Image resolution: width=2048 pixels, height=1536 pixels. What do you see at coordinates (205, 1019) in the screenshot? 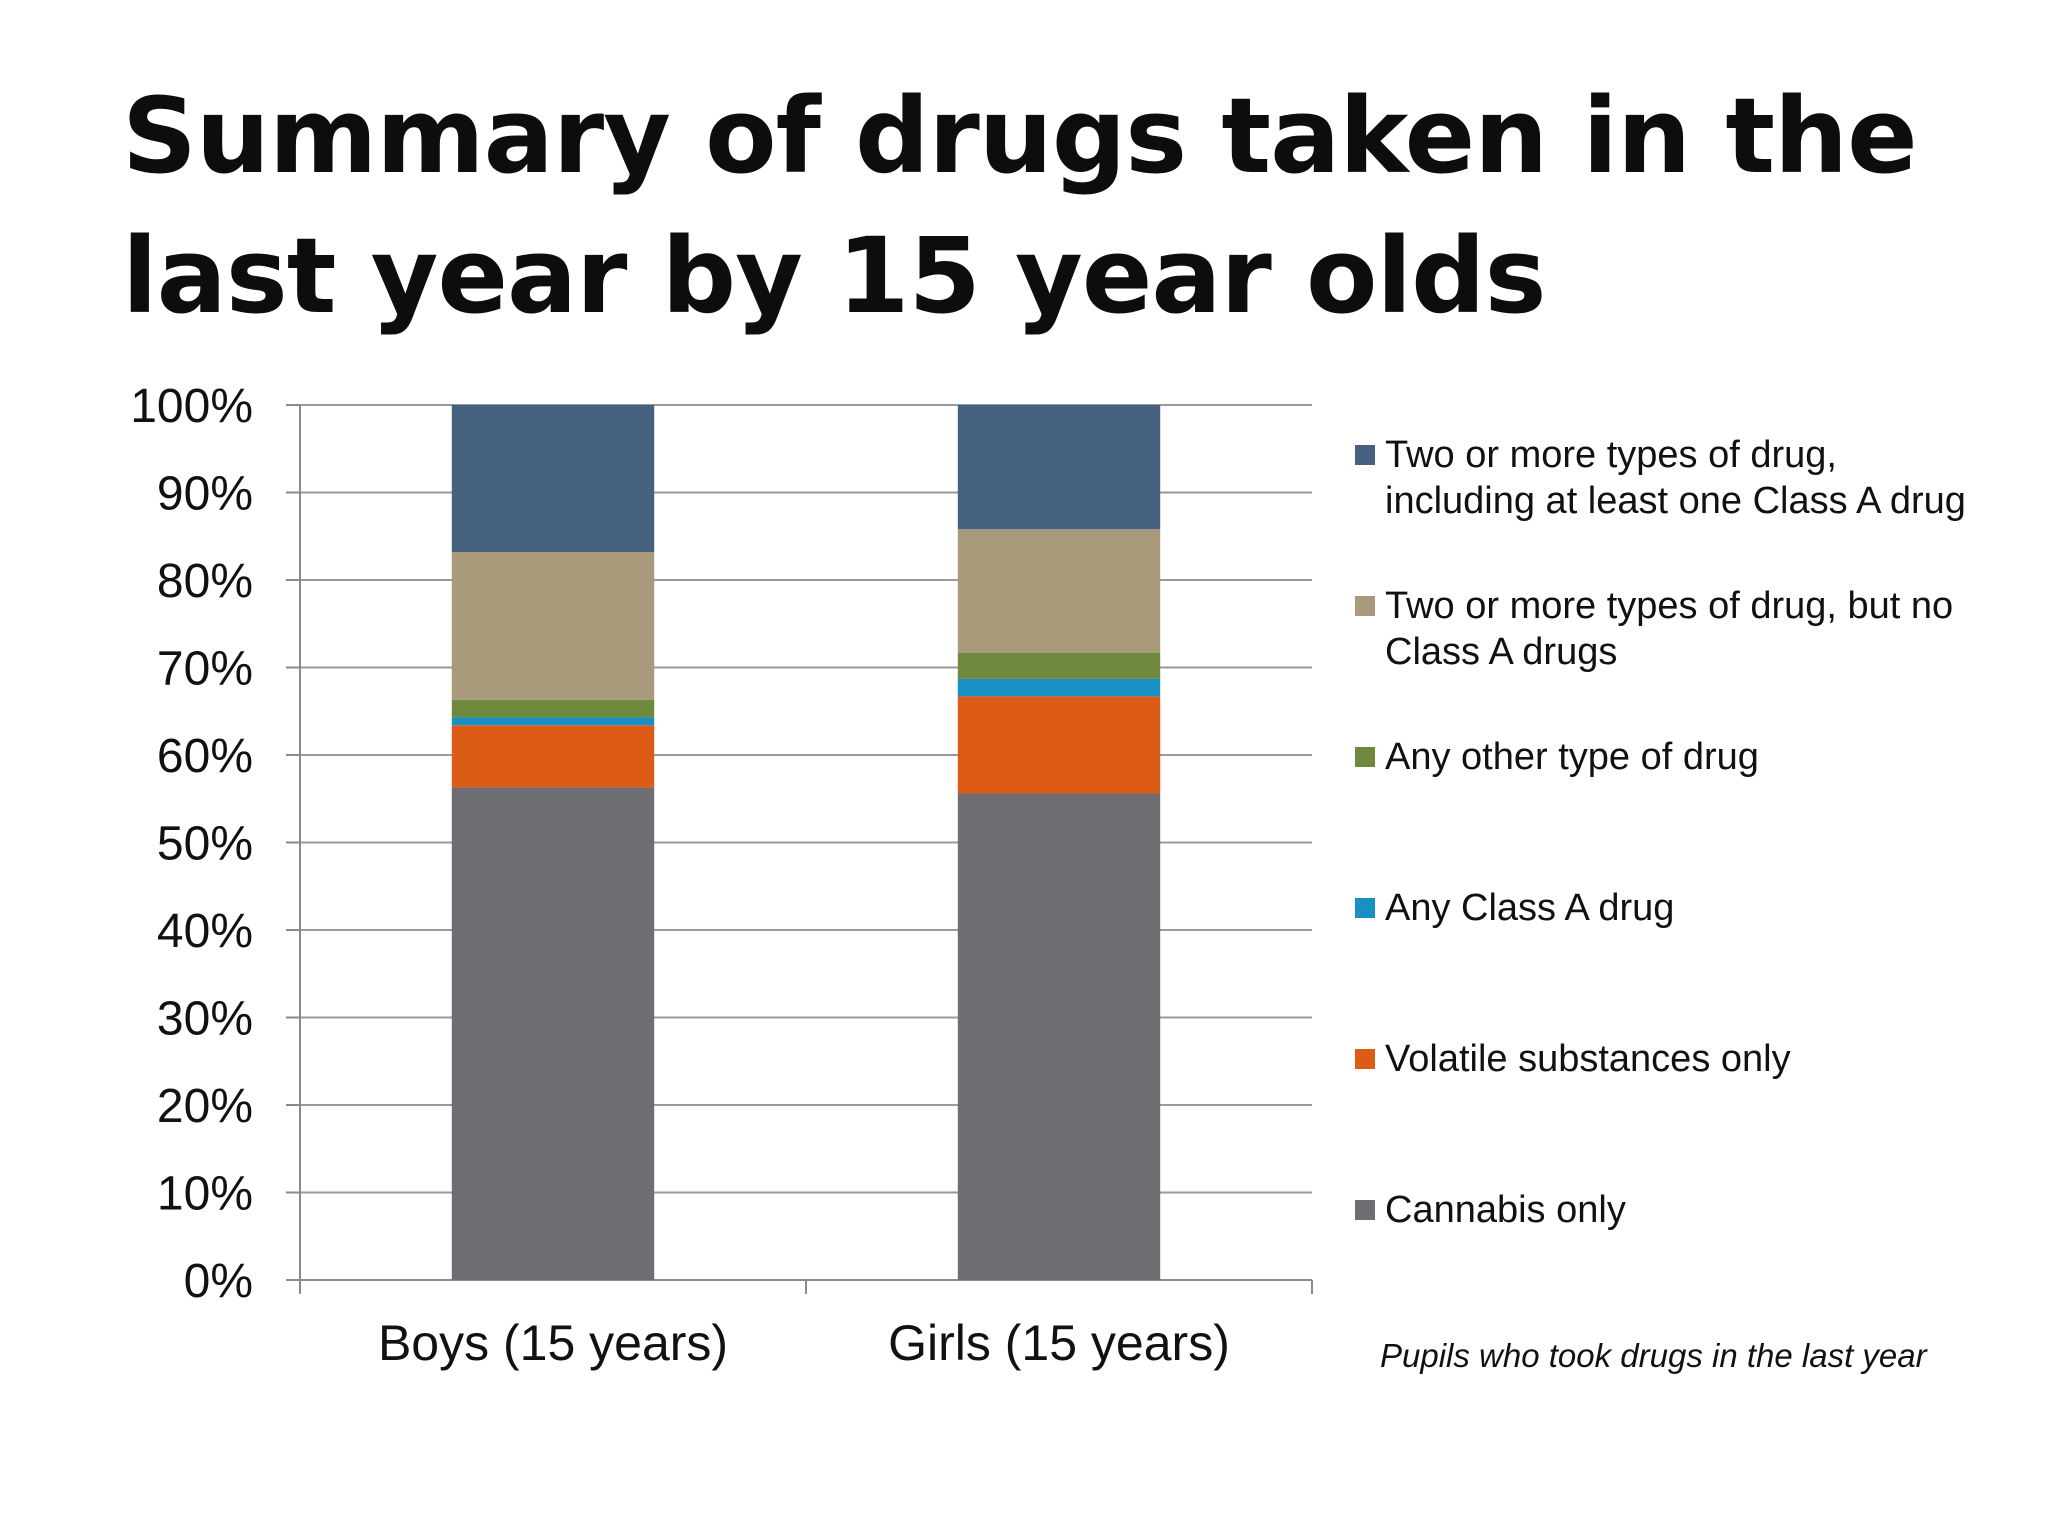
I see `y-tick-label: 30%` at bounding box center [205, 1019].